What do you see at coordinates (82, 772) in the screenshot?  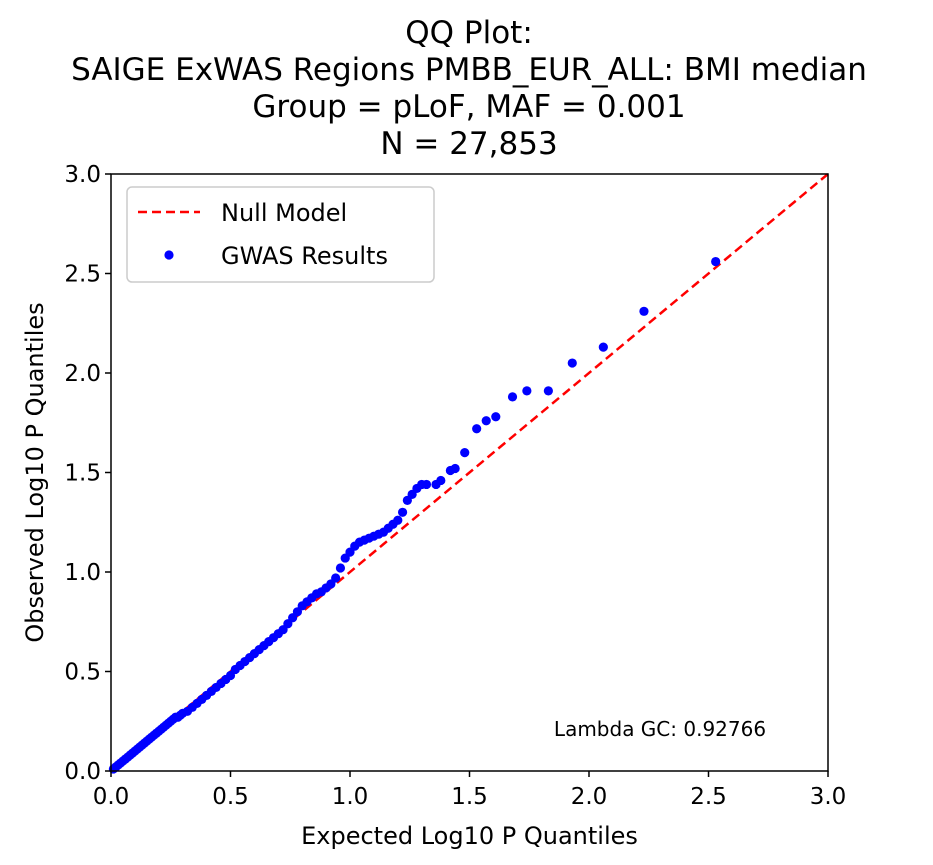 I see `y-tick-label: 0.0` at bounding box center [82, 772].